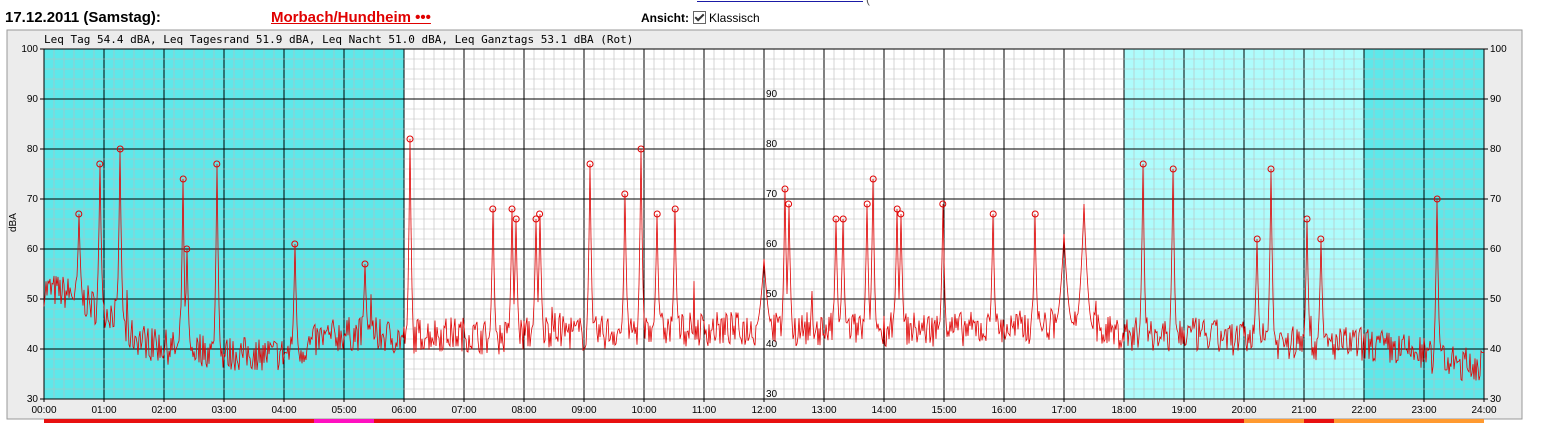 The height and width of the screenshot is (429, 1542). I want to click on y-axis-label: dBA, so click(13, 222).